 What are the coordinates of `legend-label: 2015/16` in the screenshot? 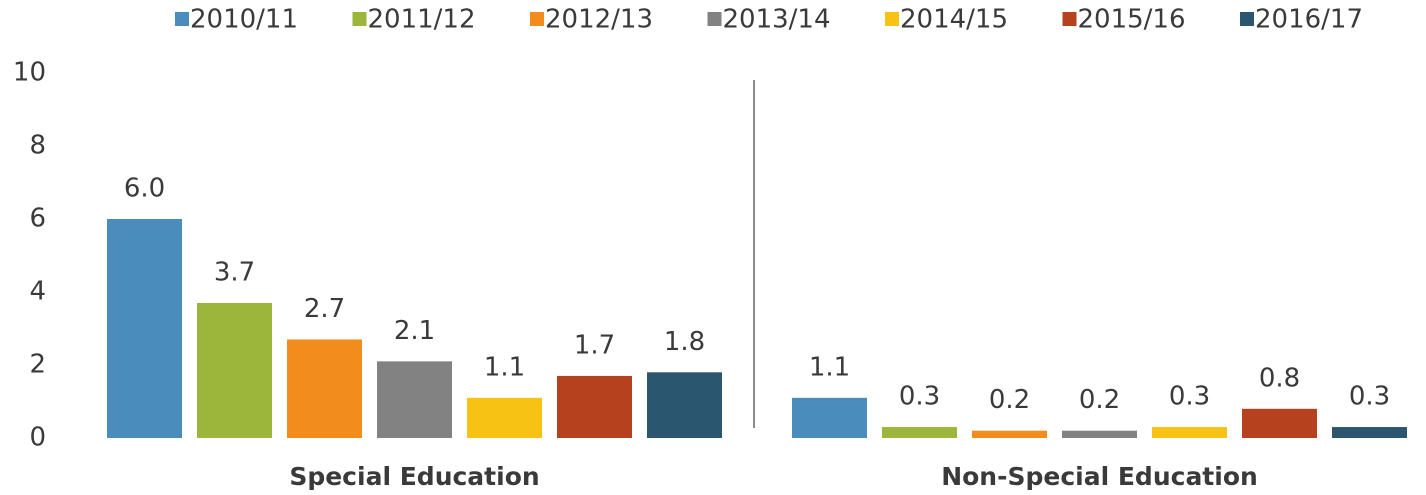 It's located at (1132, 20).